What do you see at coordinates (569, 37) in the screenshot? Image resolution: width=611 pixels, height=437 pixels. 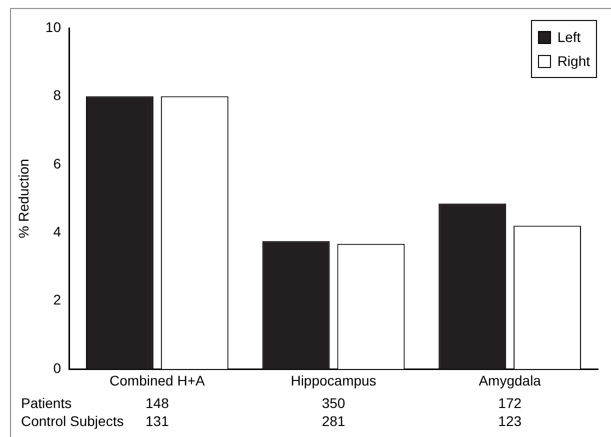 I see `legend-label: Left` at bounding box center [569, 37].